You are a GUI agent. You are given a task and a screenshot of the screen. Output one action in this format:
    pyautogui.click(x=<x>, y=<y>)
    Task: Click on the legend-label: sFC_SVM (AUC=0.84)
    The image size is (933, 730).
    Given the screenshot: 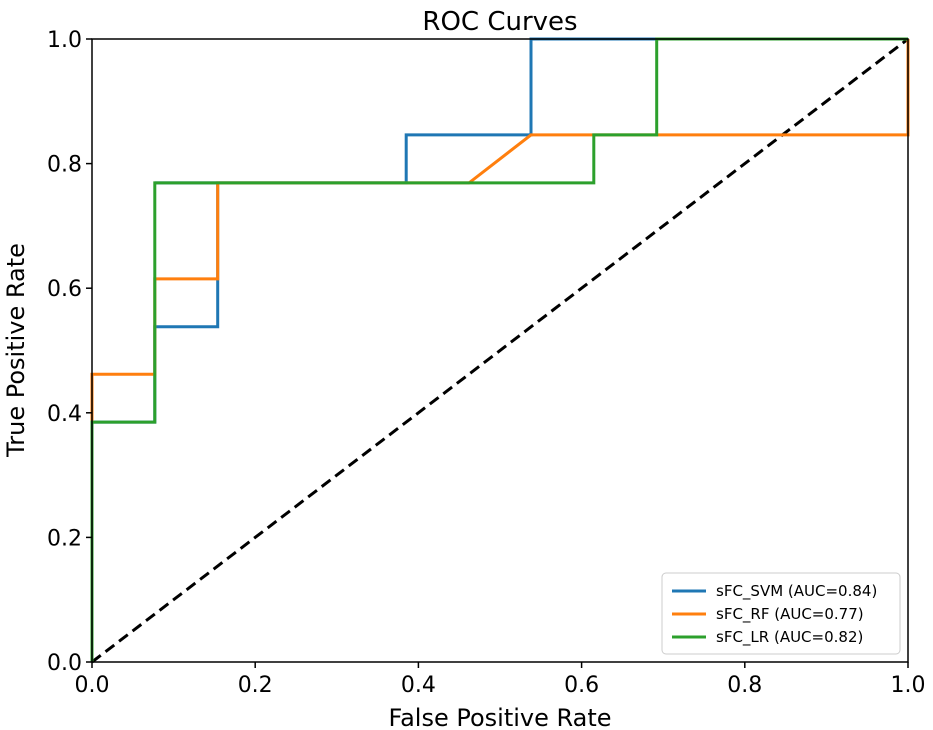 What is the action you would take?
    pyautogui.click(x=796, y=591)
    